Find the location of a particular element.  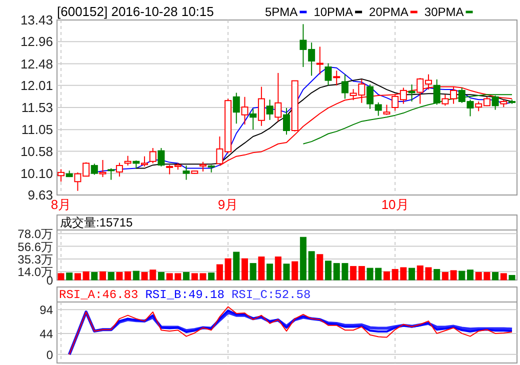

x-tick-label: 9月 is located at coordinates (228, 204).